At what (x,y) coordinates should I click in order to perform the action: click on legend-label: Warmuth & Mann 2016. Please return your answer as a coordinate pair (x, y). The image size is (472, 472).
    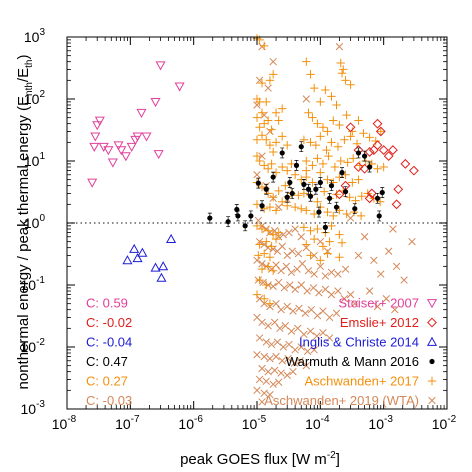
    Looking at the image, I should click on (352, 361).